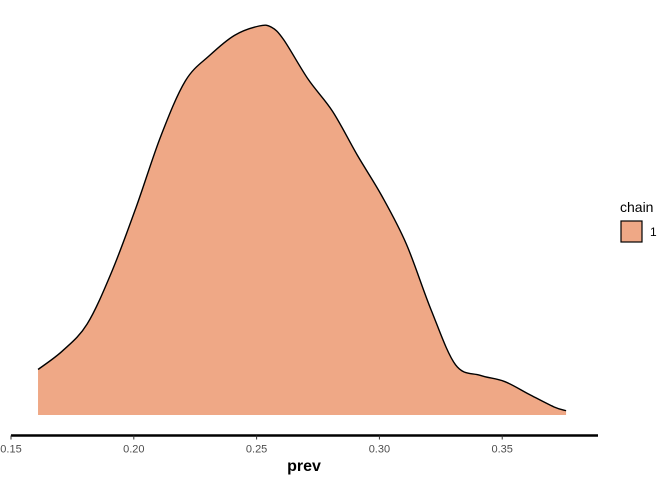 Image resolution: width=672 pixels, height=480 pixels. I want to click on x-tick-label-1: 0.20, so click(133, 450).